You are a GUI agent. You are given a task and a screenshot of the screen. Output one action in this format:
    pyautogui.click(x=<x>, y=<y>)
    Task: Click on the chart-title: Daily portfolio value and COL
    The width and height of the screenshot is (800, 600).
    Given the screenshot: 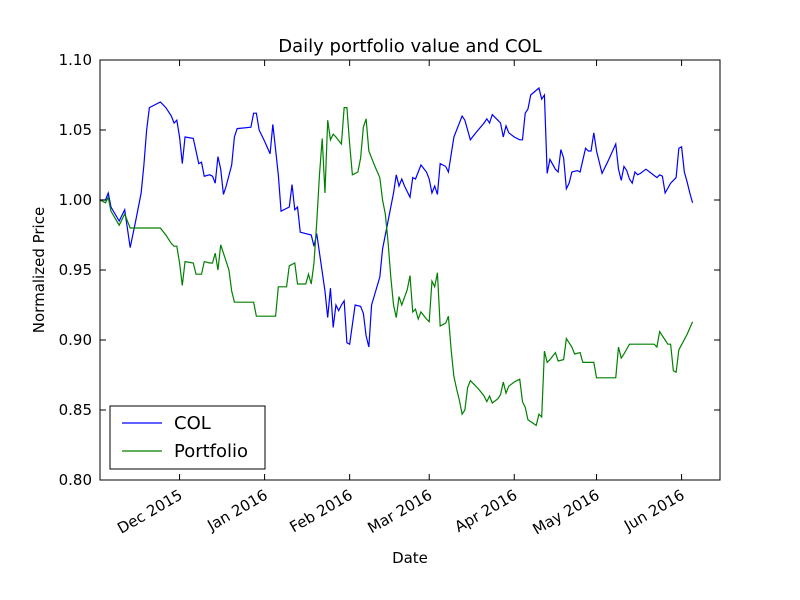 What is the action you would take?
    pyautogui.click(x=410, y=46)
    